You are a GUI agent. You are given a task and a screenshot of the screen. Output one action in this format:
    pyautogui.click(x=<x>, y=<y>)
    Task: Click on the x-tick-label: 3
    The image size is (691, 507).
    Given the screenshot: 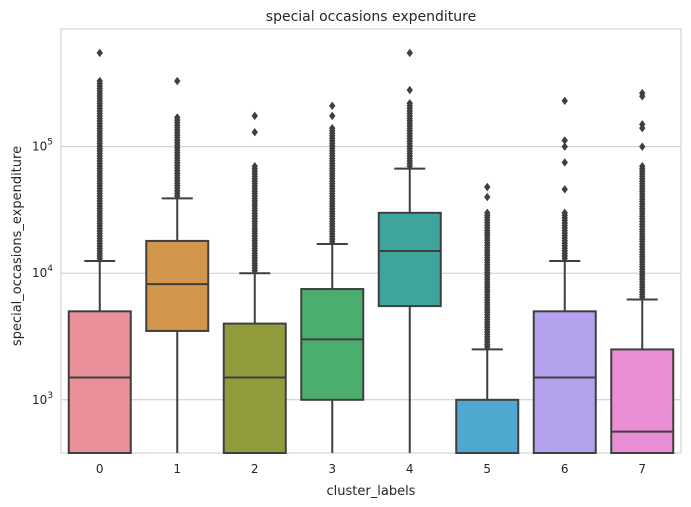 What is the action you would take?
    pyautogui.click(x=332, y=469)
    